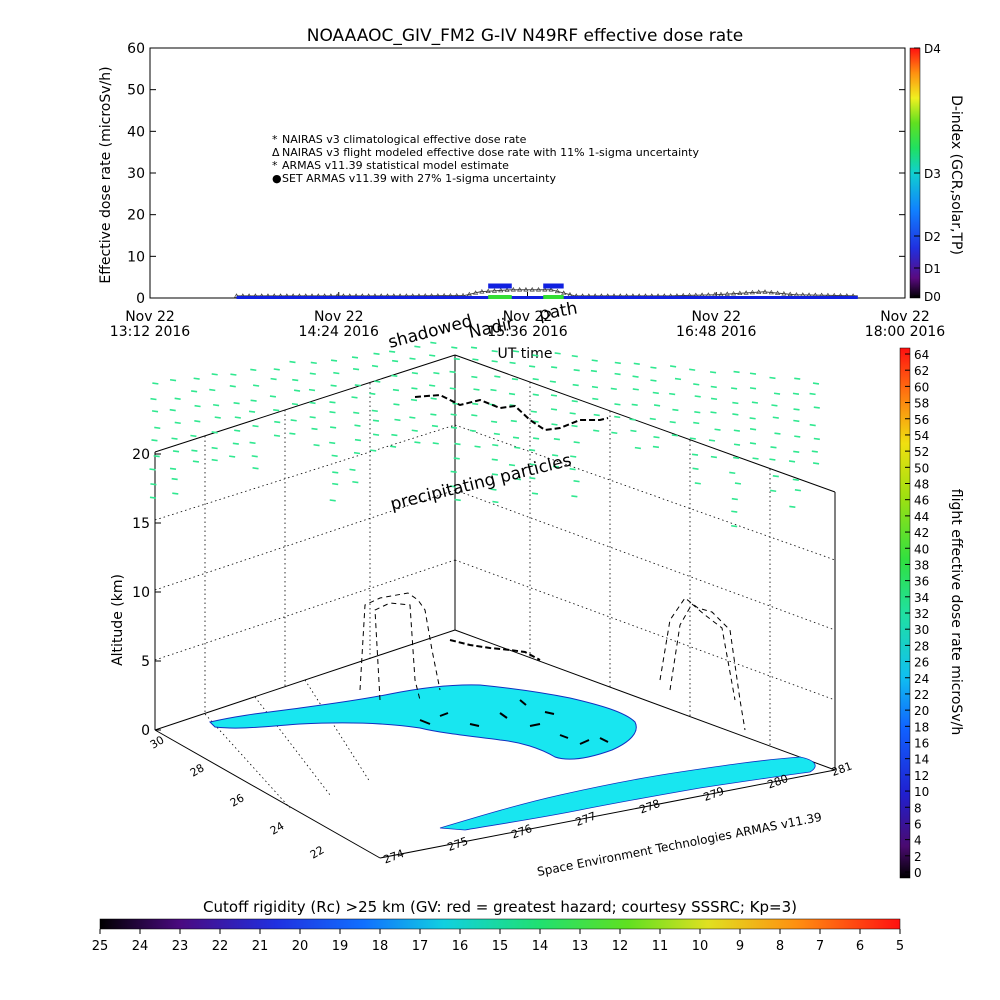 Image resolution: width=1000 pixels, height=1000 pixels. I want to click on y-tick-label: 60, so click(136, 49).